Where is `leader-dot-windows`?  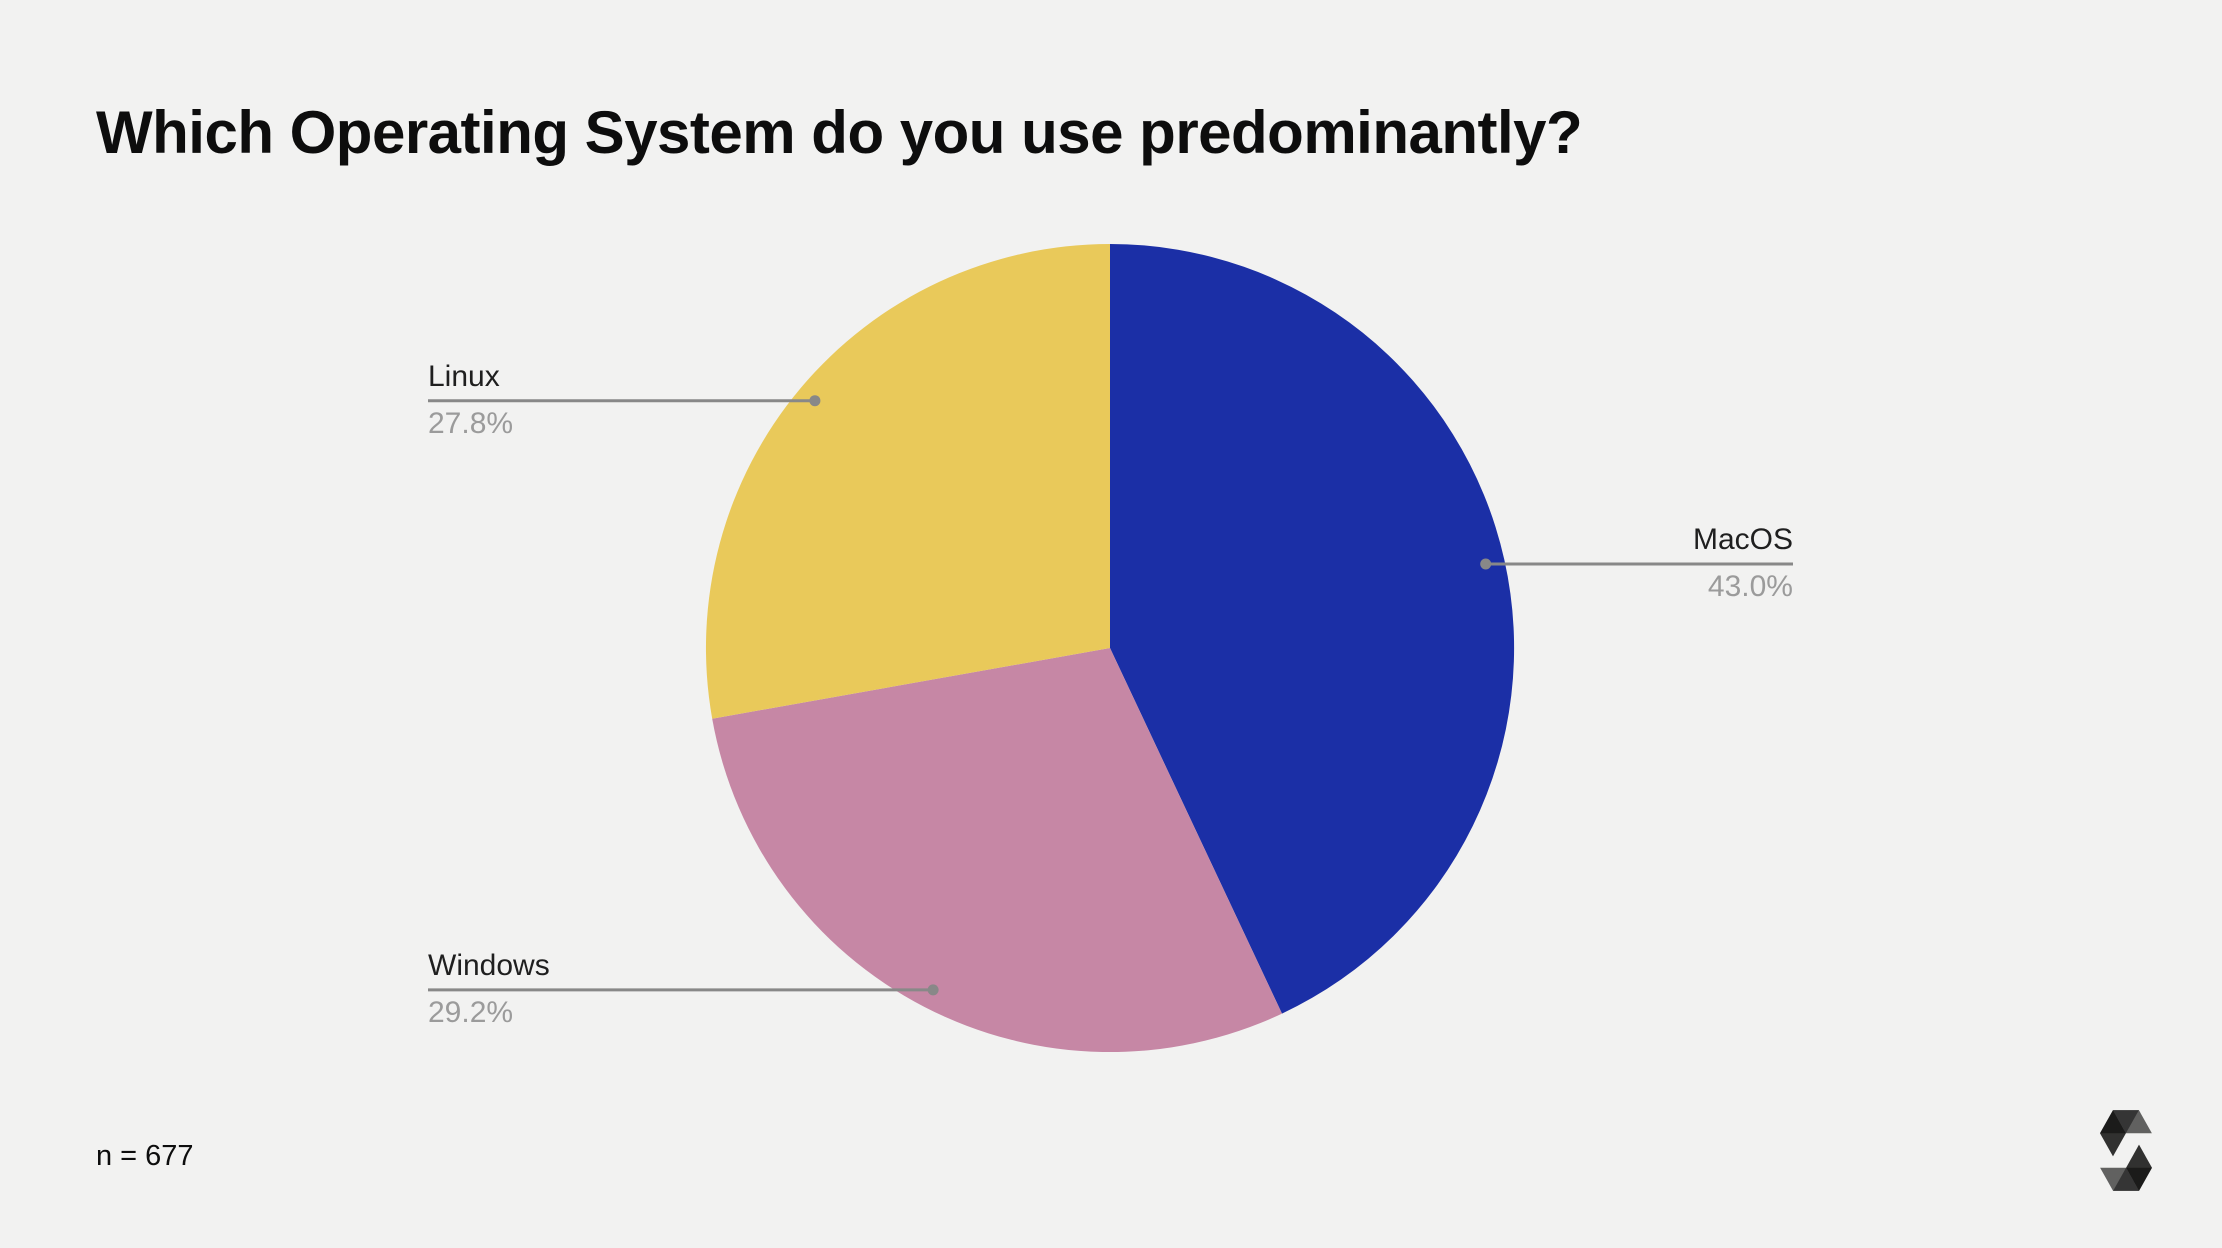
leader-dot-windows is located at coordinates (933, 990).